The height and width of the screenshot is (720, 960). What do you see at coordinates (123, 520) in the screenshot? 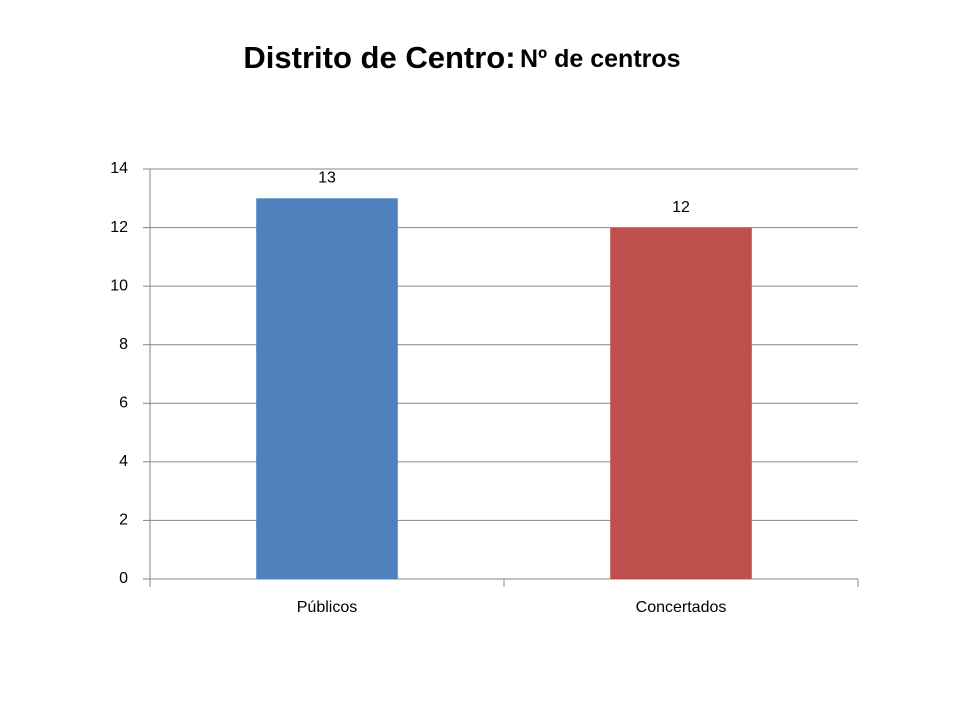
I see `y-tick-label: 2` at bounding box center [123, 520].